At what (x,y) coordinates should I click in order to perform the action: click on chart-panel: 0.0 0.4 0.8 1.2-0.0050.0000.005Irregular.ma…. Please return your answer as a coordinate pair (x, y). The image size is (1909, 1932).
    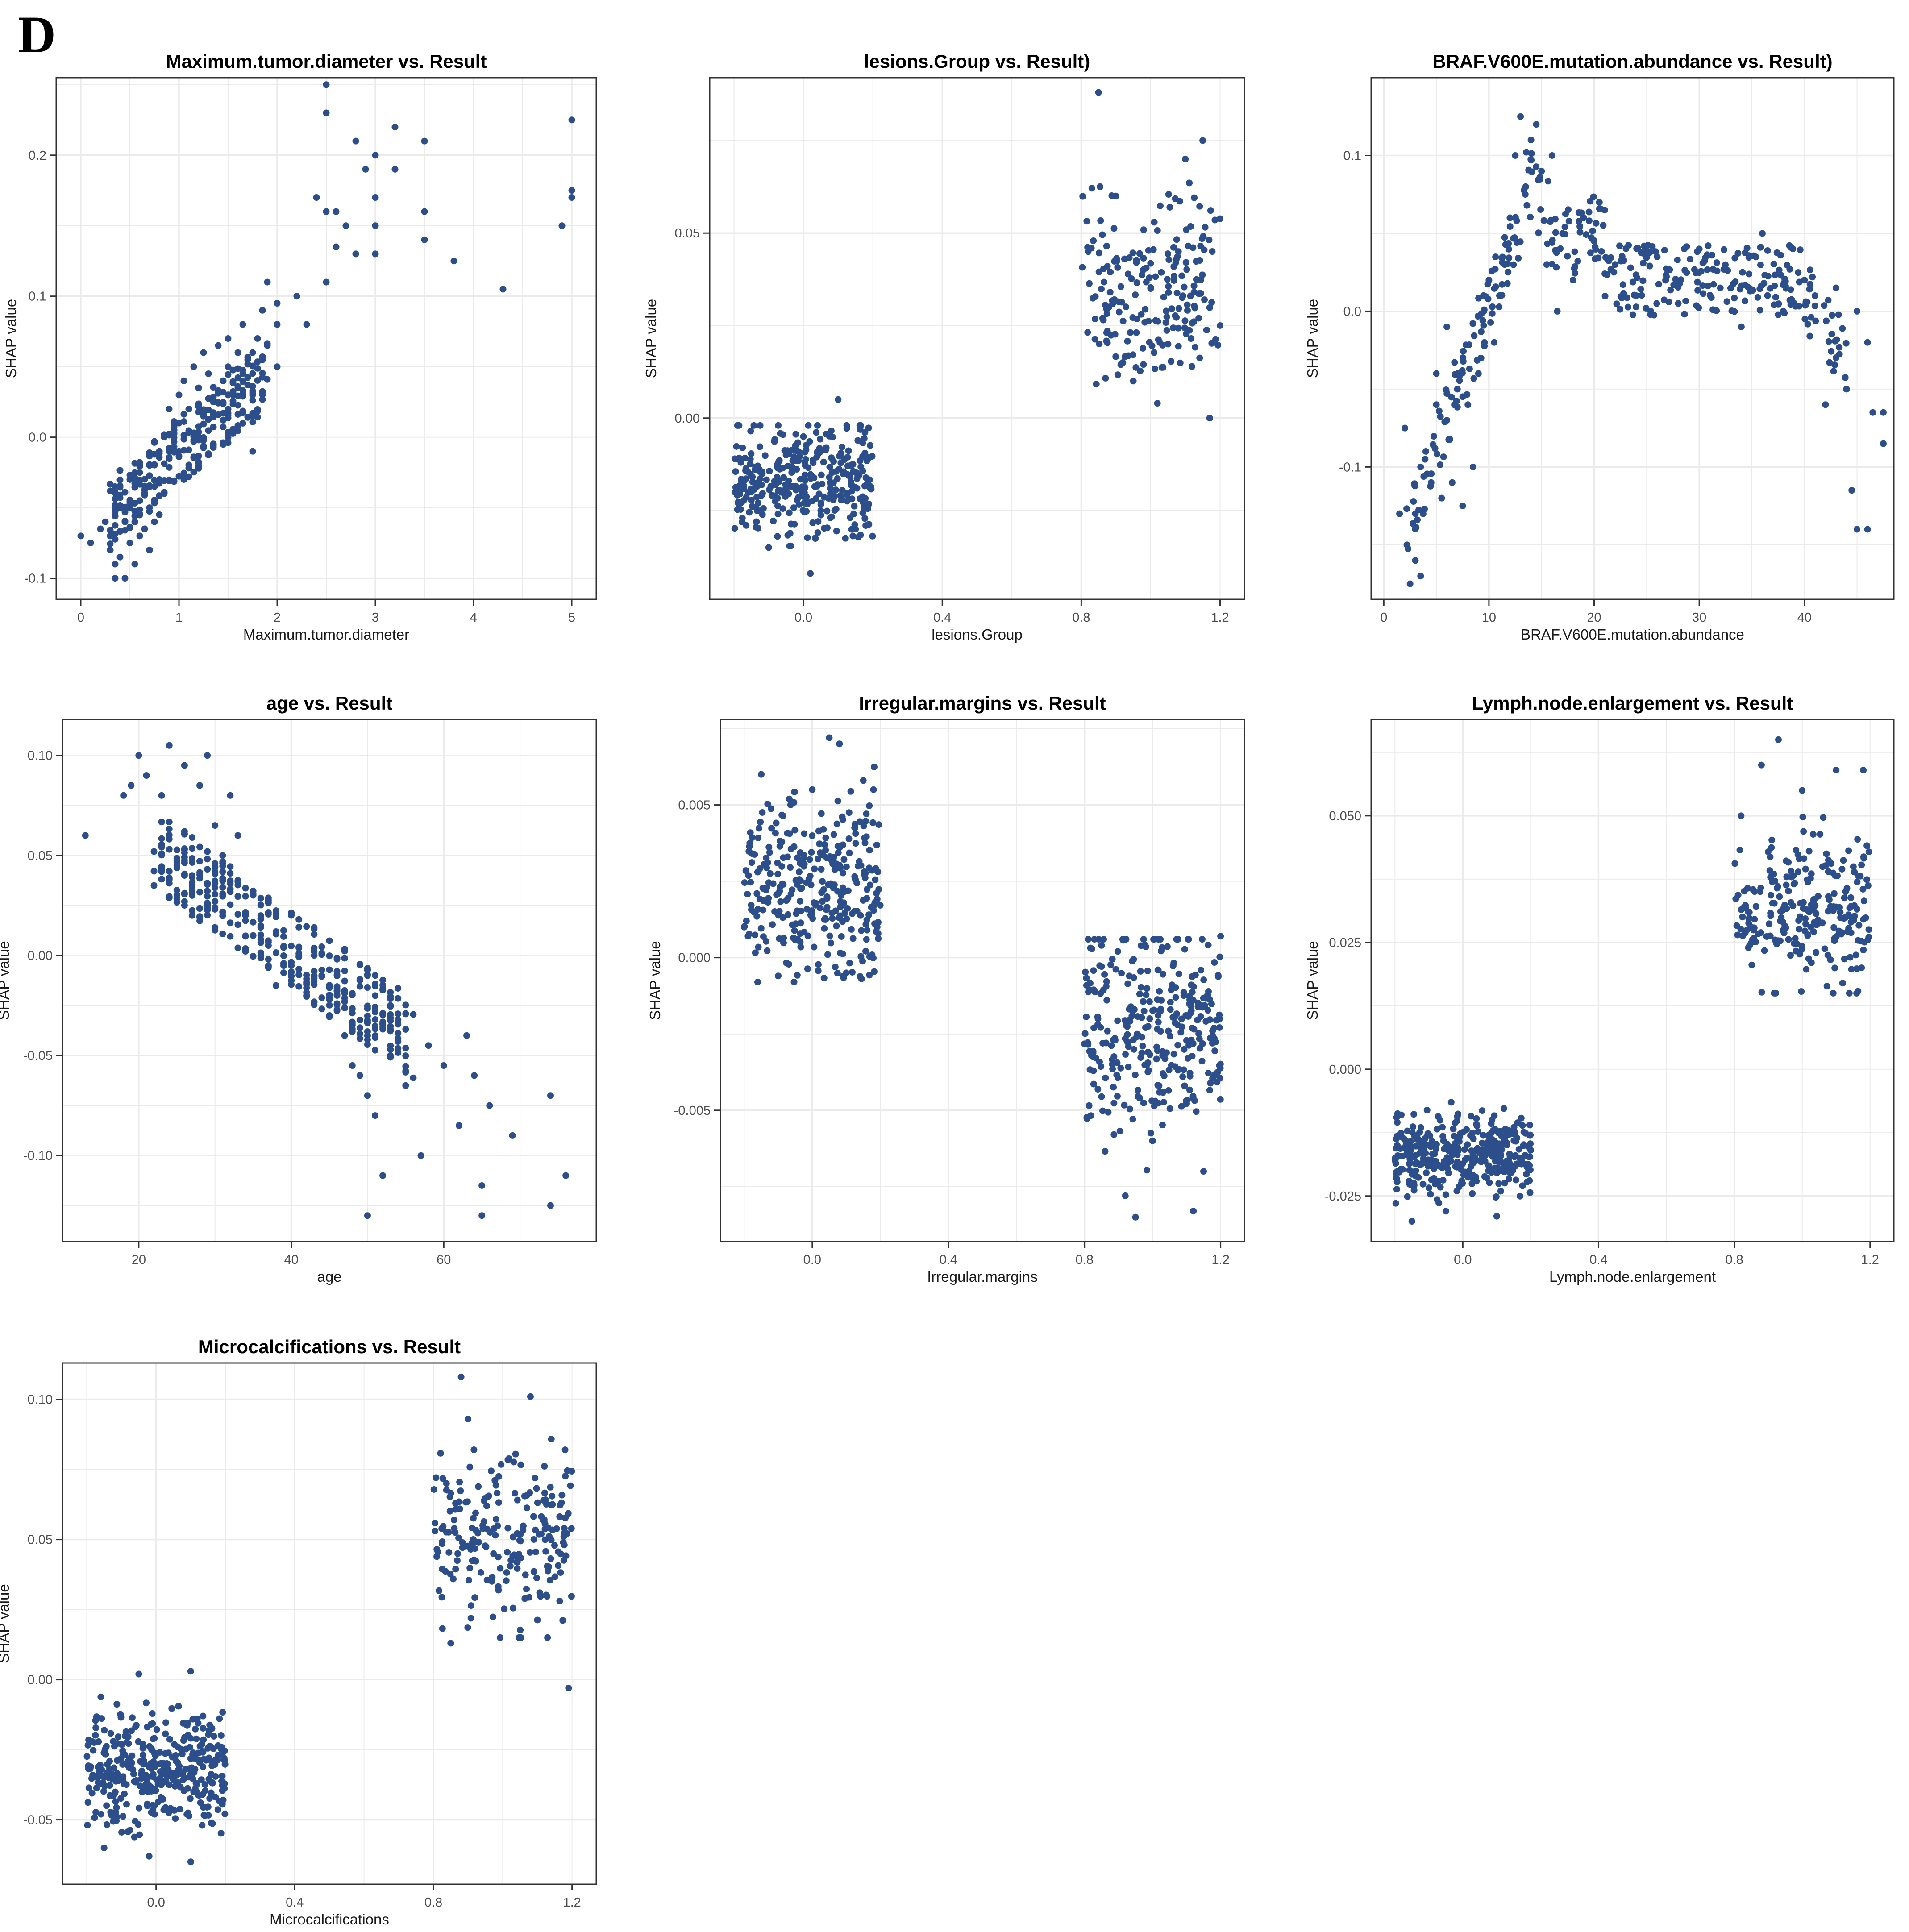
    Looking at the image, I should click on (946, 989).